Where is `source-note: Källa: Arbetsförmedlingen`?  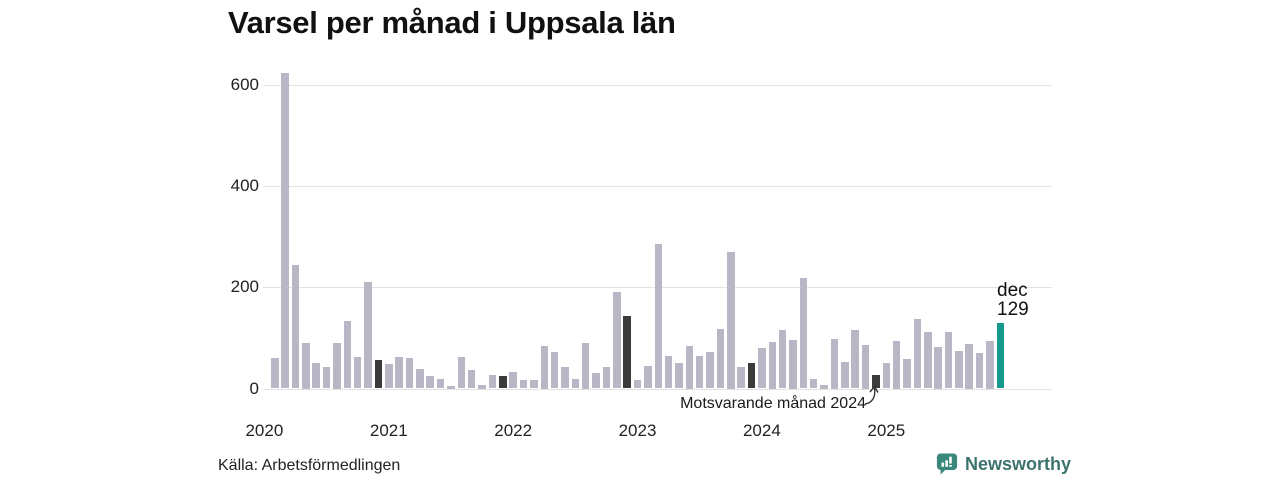
source-note: Källa: Arbetsförmedlingen is located at coordinates (309, 465).